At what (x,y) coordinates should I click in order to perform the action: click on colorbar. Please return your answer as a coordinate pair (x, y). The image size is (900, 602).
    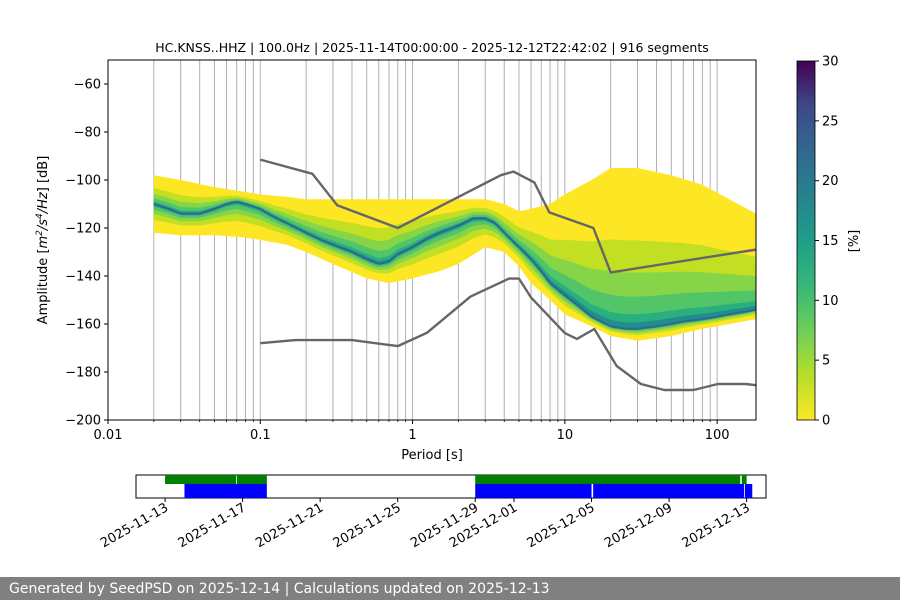
    Looking at the image, I should click on (806, 240).